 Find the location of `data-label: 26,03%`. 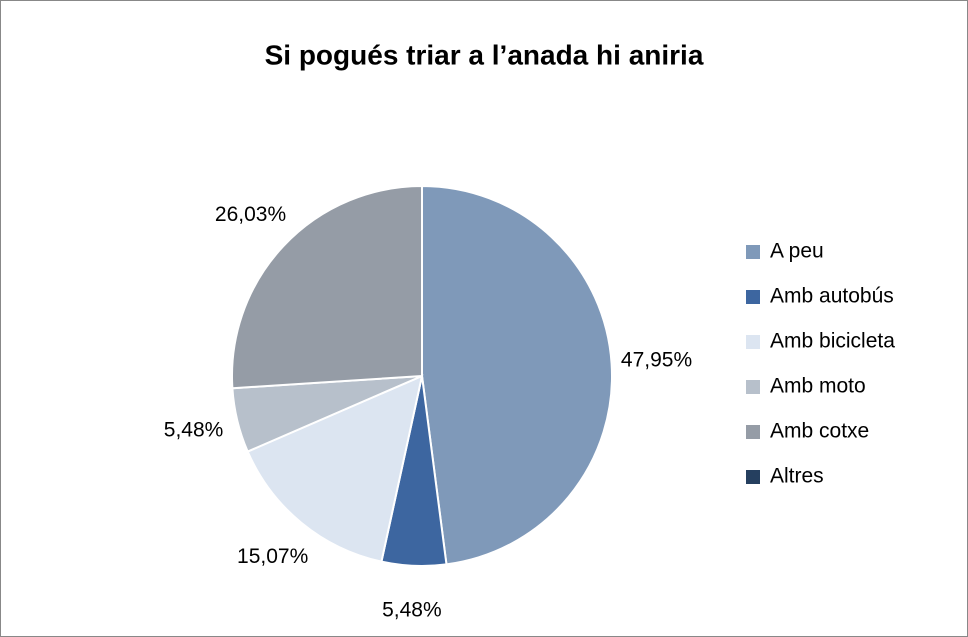

data-label: 26,03% is located at coordinates (250, 214).